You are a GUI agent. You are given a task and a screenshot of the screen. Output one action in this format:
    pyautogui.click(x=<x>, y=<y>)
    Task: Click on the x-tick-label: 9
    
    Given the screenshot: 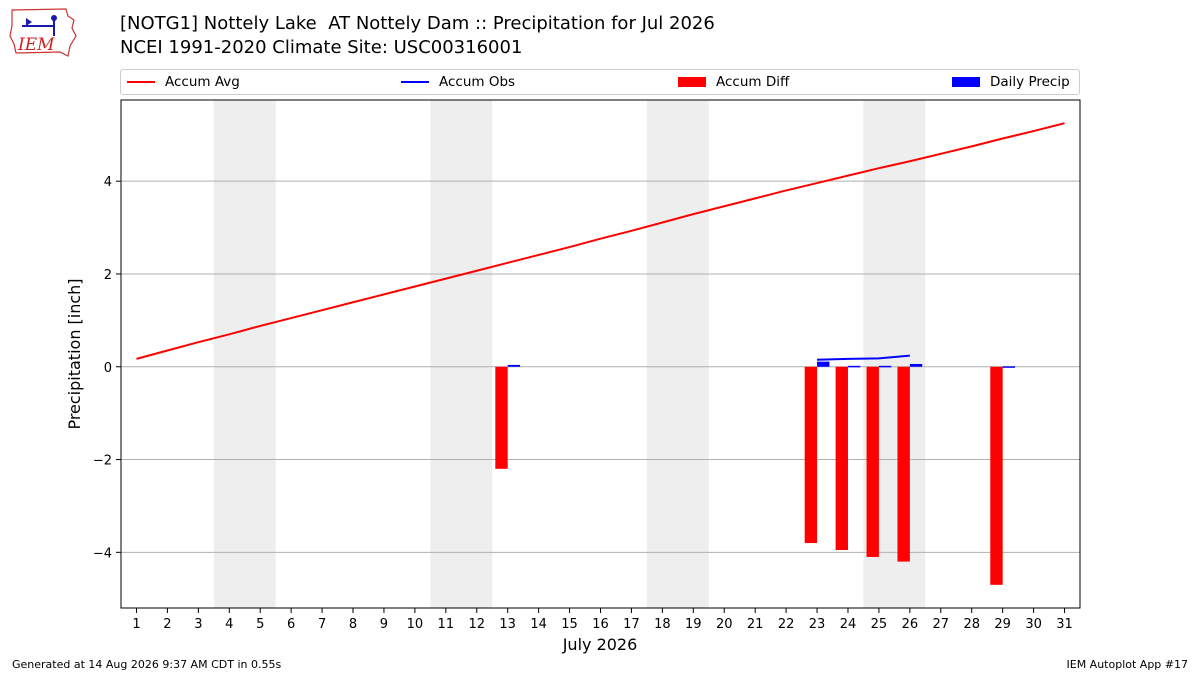 What is the action you would take?
    pyautogui.click(x=384, y=624)
    